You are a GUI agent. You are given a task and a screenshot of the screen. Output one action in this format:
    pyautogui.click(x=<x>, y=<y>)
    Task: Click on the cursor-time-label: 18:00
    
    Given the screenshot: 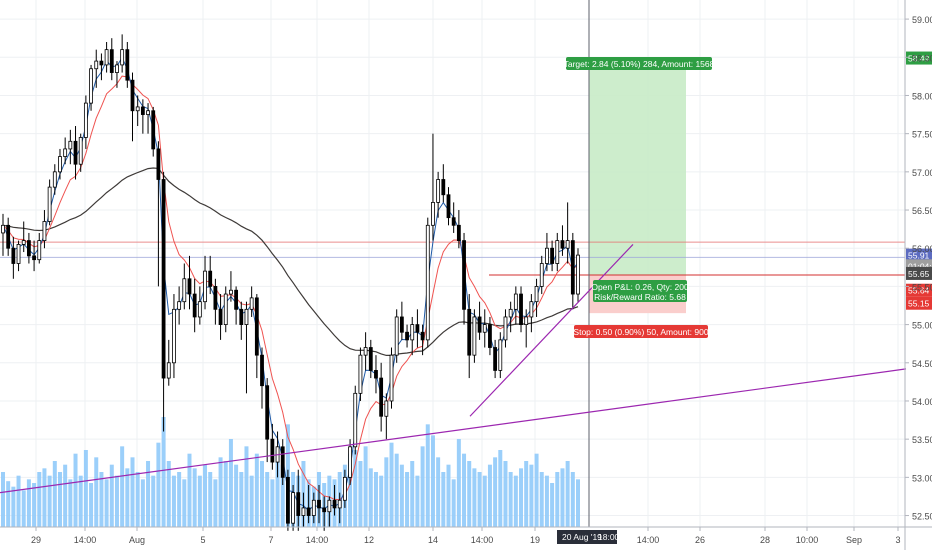 What is the action you would take?
    pyautogui.click(x=609, y=537)
    